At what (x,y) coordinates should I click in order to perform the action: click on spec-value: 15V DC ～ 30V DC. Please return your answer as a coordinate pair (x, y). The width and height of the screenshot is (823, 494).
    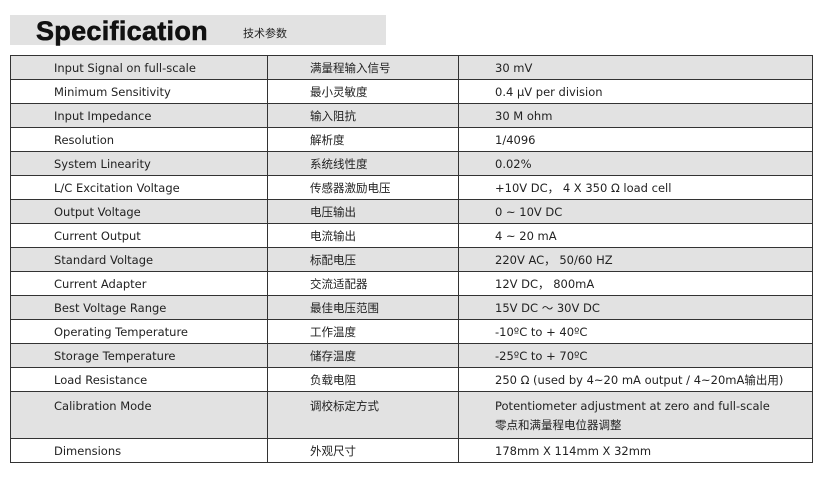
    Looking at the image, I should click on (635, 307).